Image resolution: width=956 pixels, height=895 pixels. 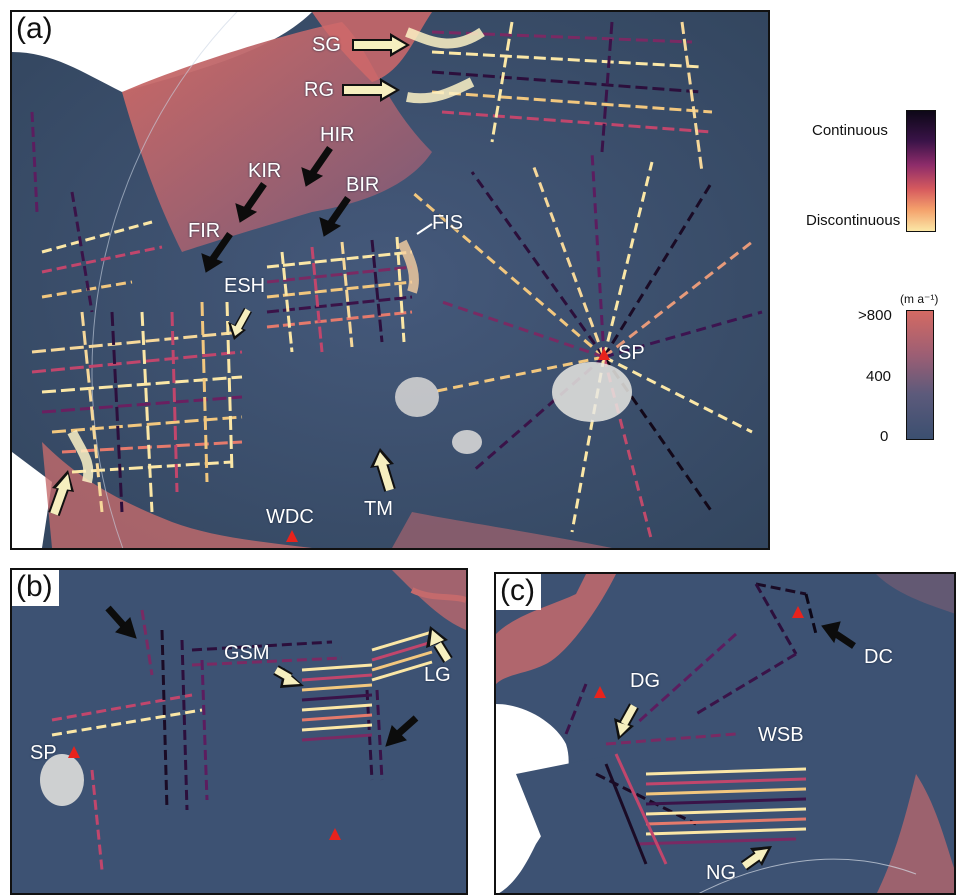 What do you see at coordinates (884, 436) in the screenshot?
I see `speed-min-label: 0` at bounding box center [884, 436].